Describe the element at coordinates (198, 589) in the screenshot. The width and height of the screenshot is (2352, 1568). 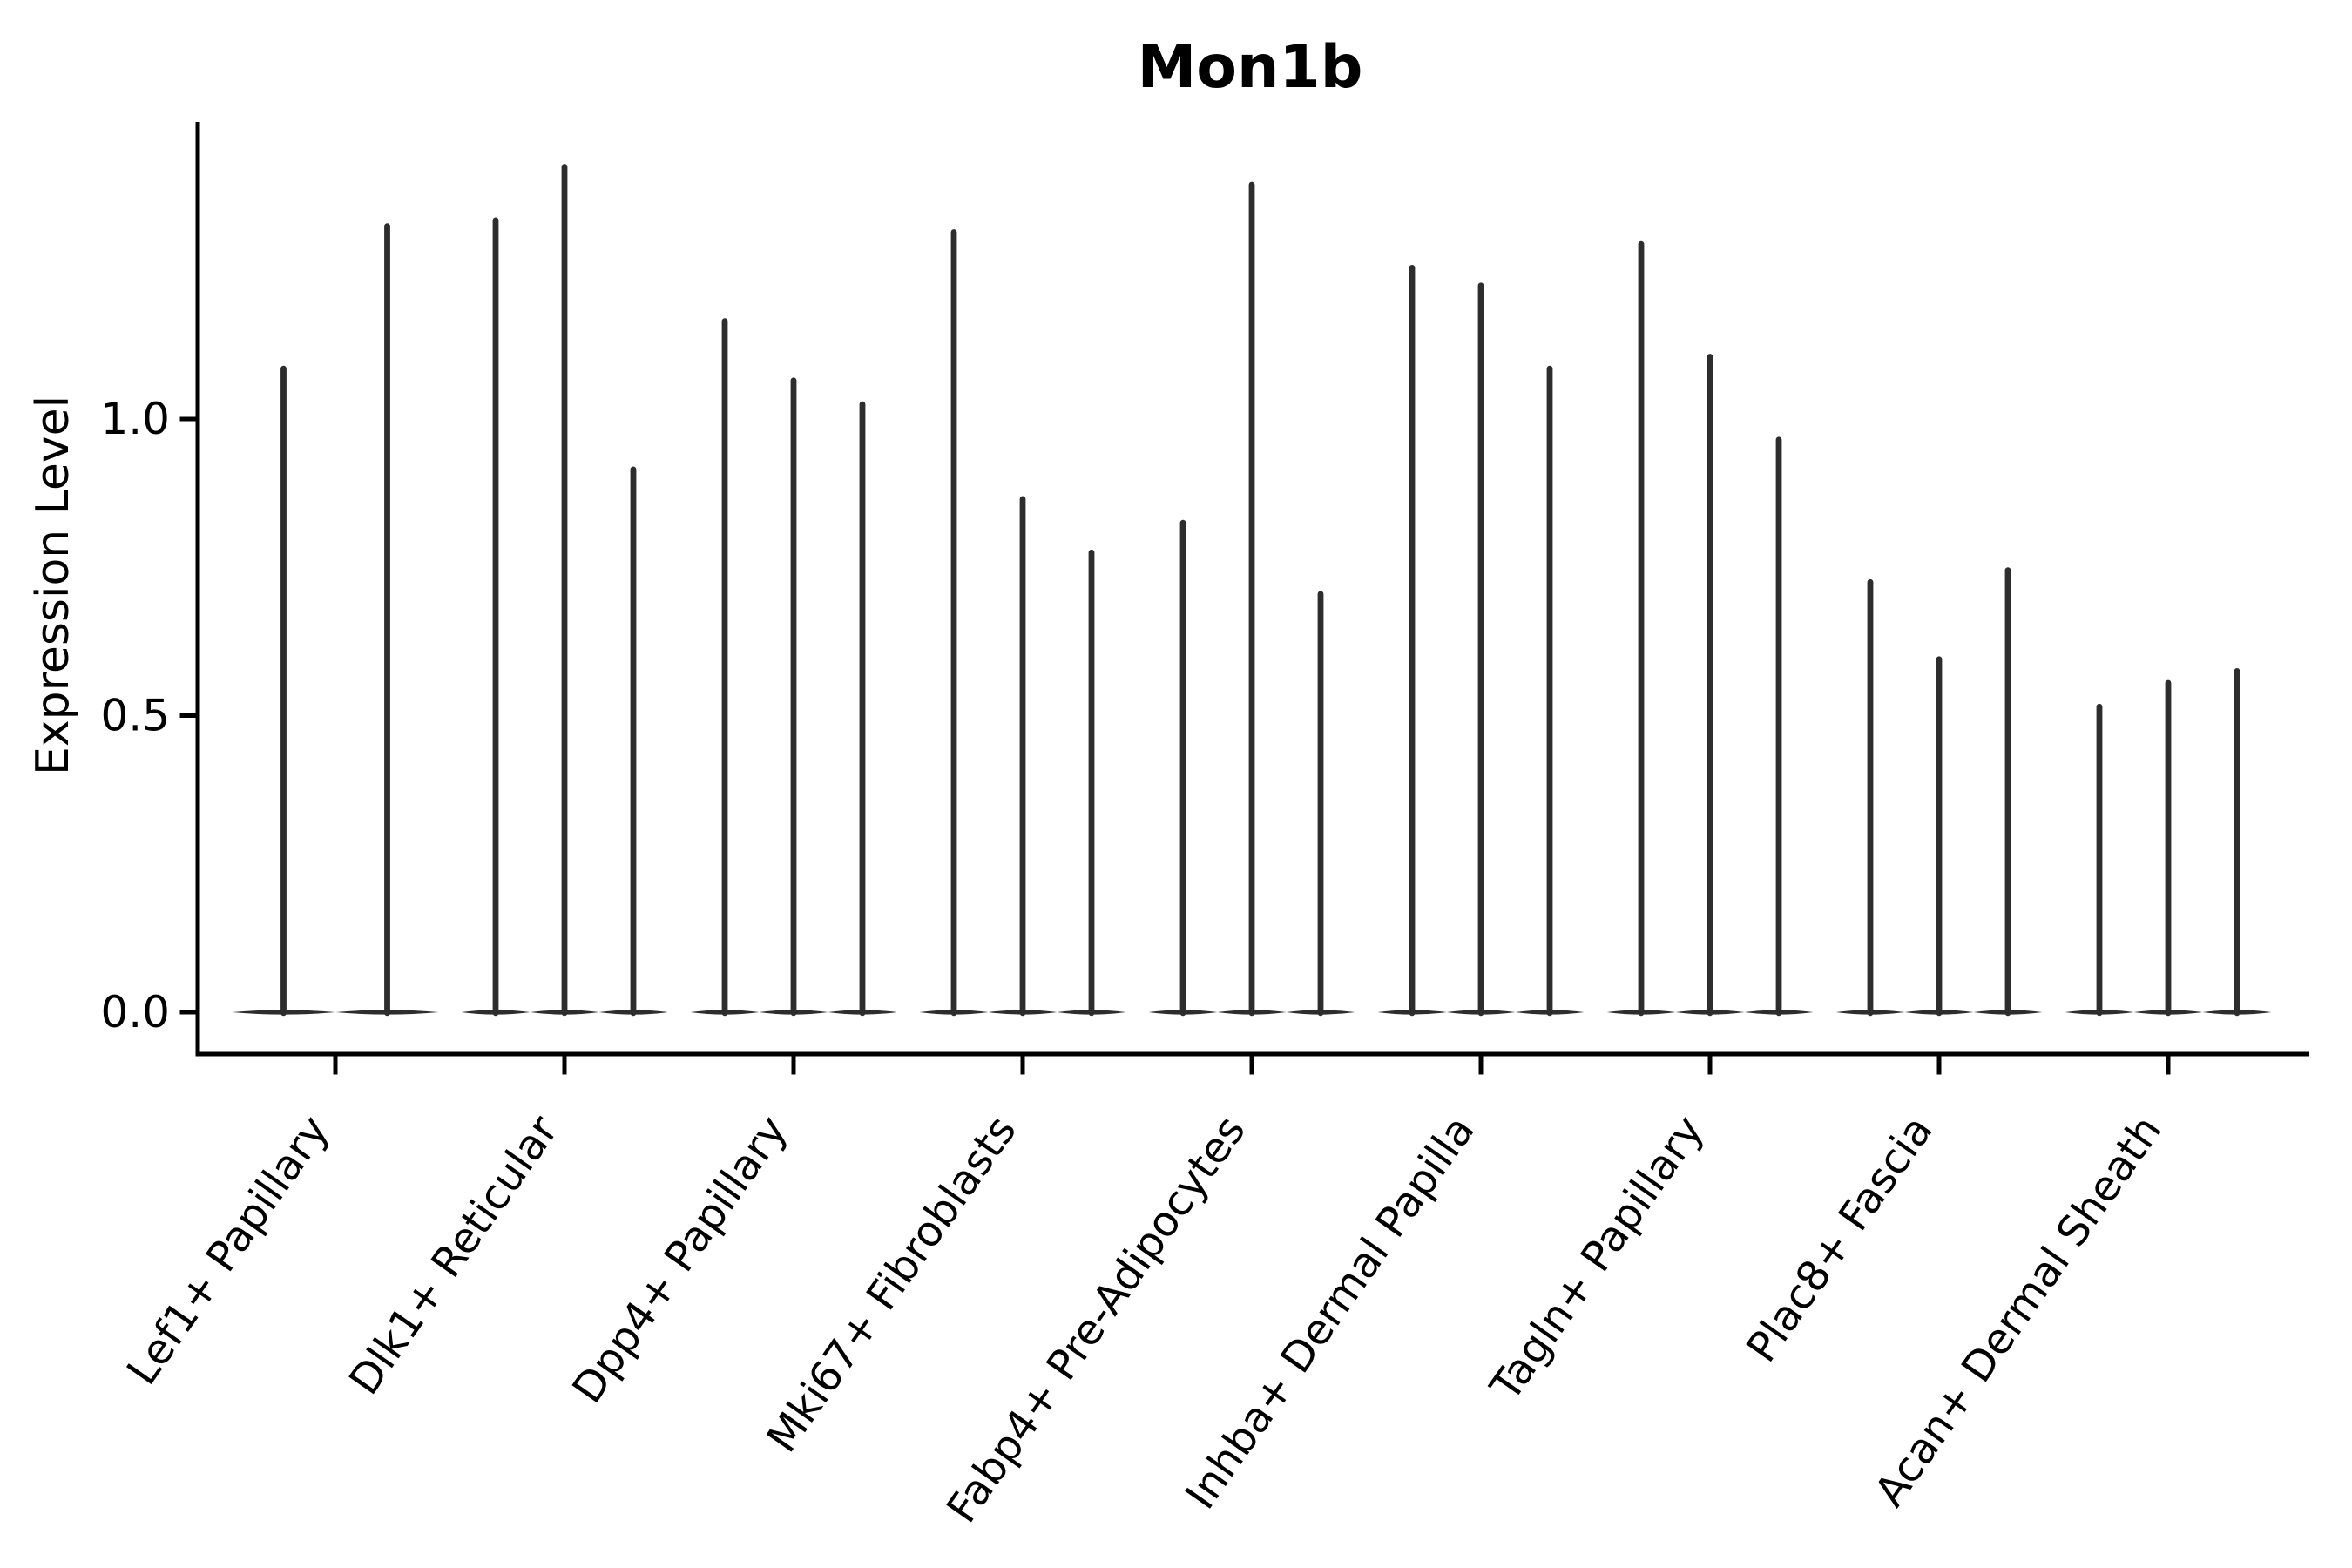
I see `left-spine` at that location.